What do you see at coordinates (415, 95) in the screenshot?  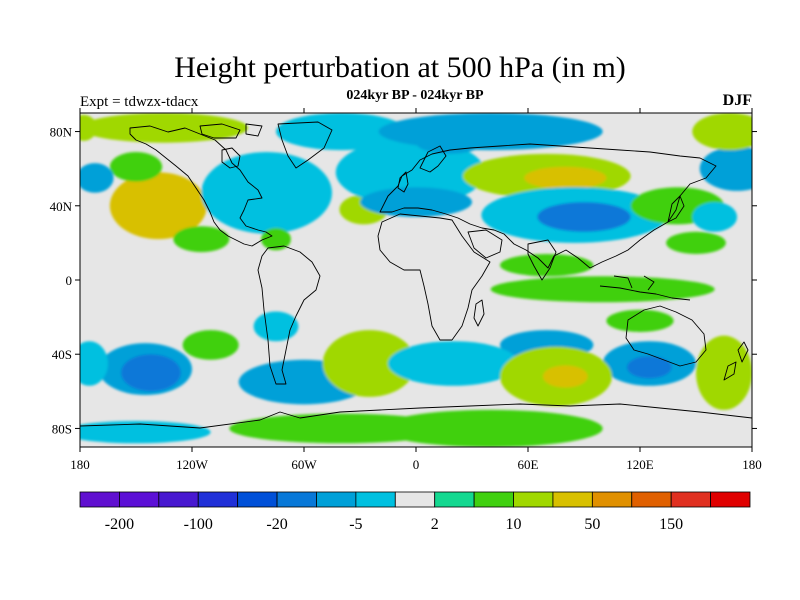 I see `figure-subtitle: 024kyr BP - 024kyr BP` at bounding box center [415, 95].